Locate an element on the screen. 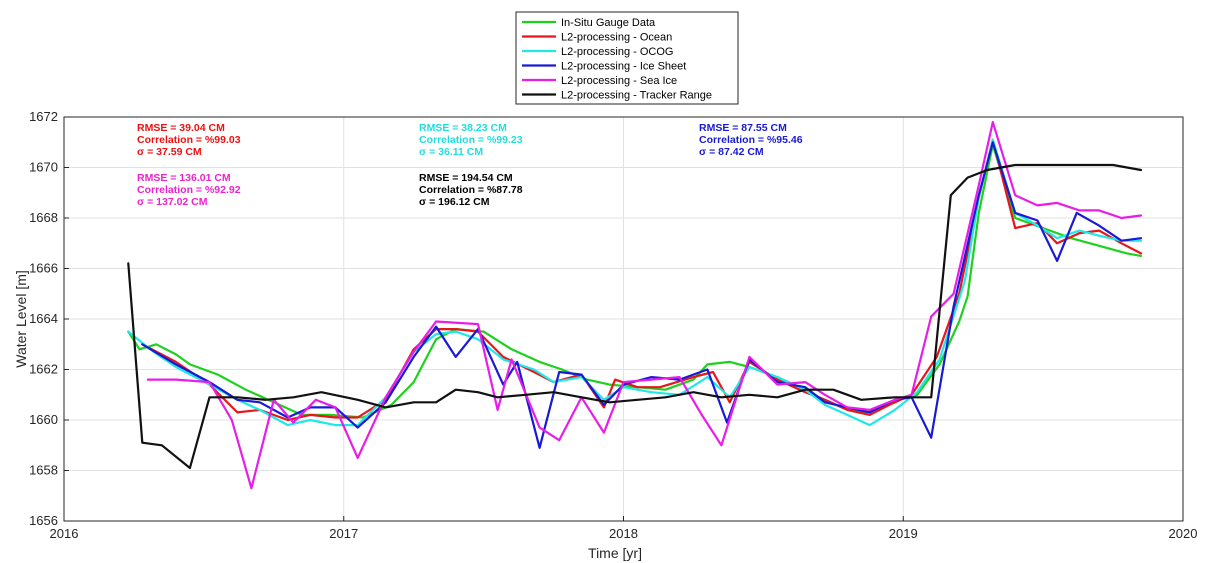 The width and height of the screenshot is (1214, 563). legend-entry: L2-processing - Ocean is located at coordinates (616, 38).